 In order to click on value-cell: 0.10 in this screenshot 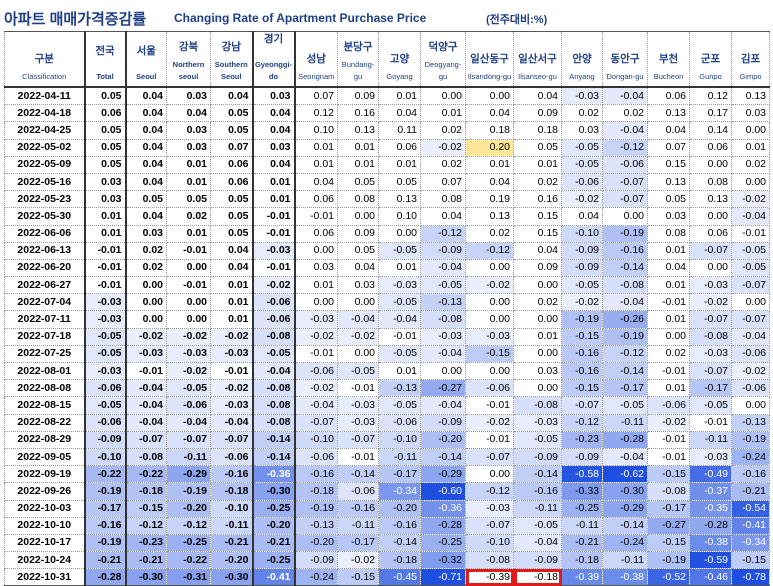, I will do `click(399, 216)`.